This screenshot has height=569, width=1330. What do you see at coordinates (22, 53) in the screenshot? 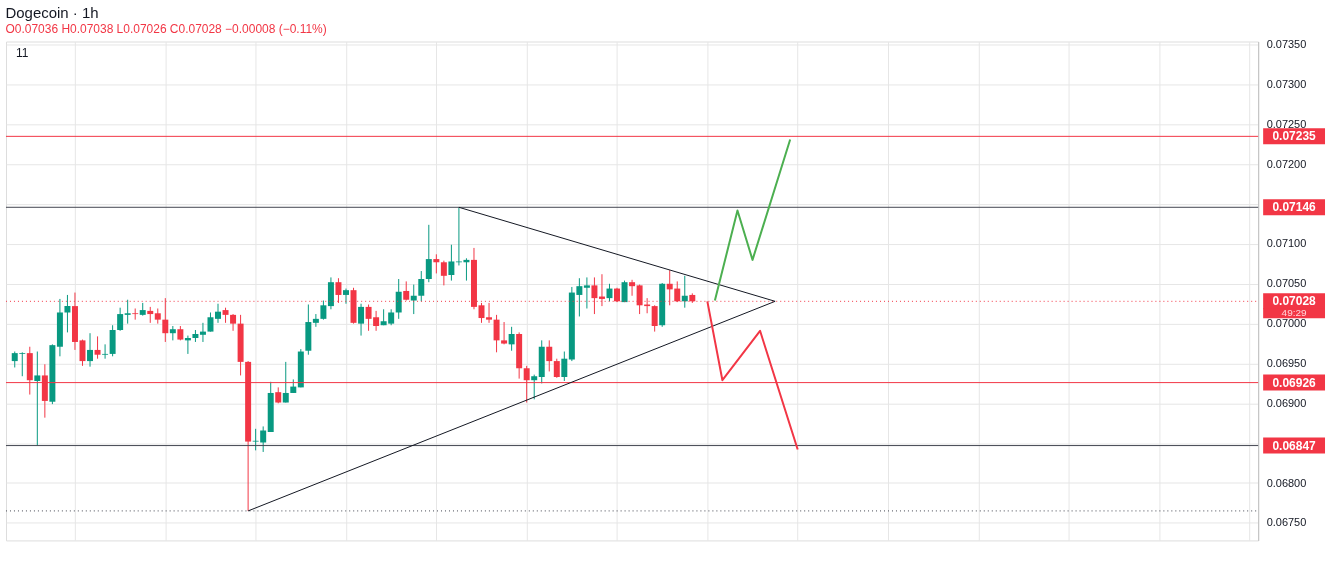
I see `annotation: 11` at bounding box center [22, 53].